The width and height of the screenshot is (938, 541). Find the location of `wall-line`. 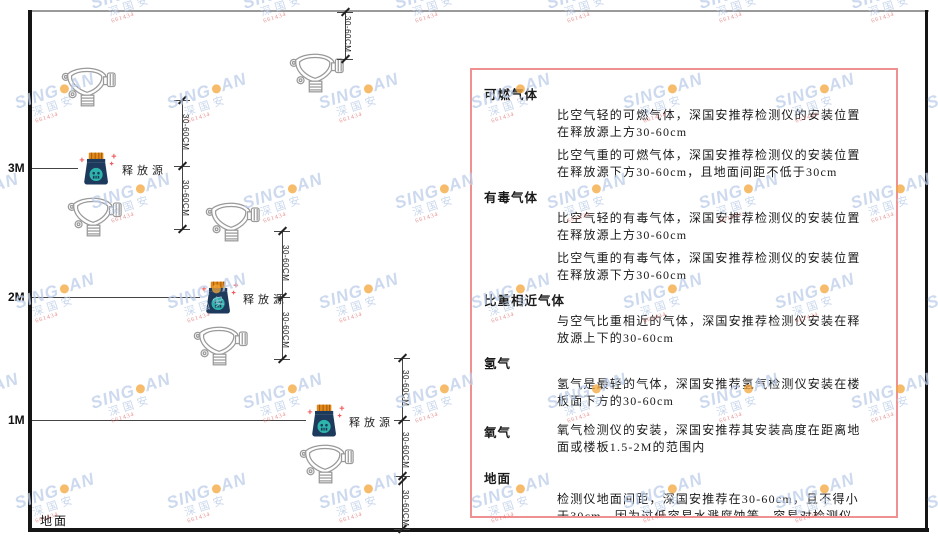

wall-line is located at coordinates (30, 271).